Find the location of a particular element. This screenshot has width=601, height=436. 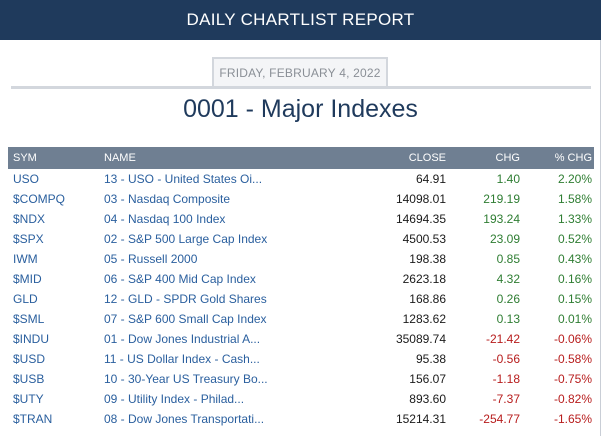

change-value: 193.24 is located at coordinates (501, 219).